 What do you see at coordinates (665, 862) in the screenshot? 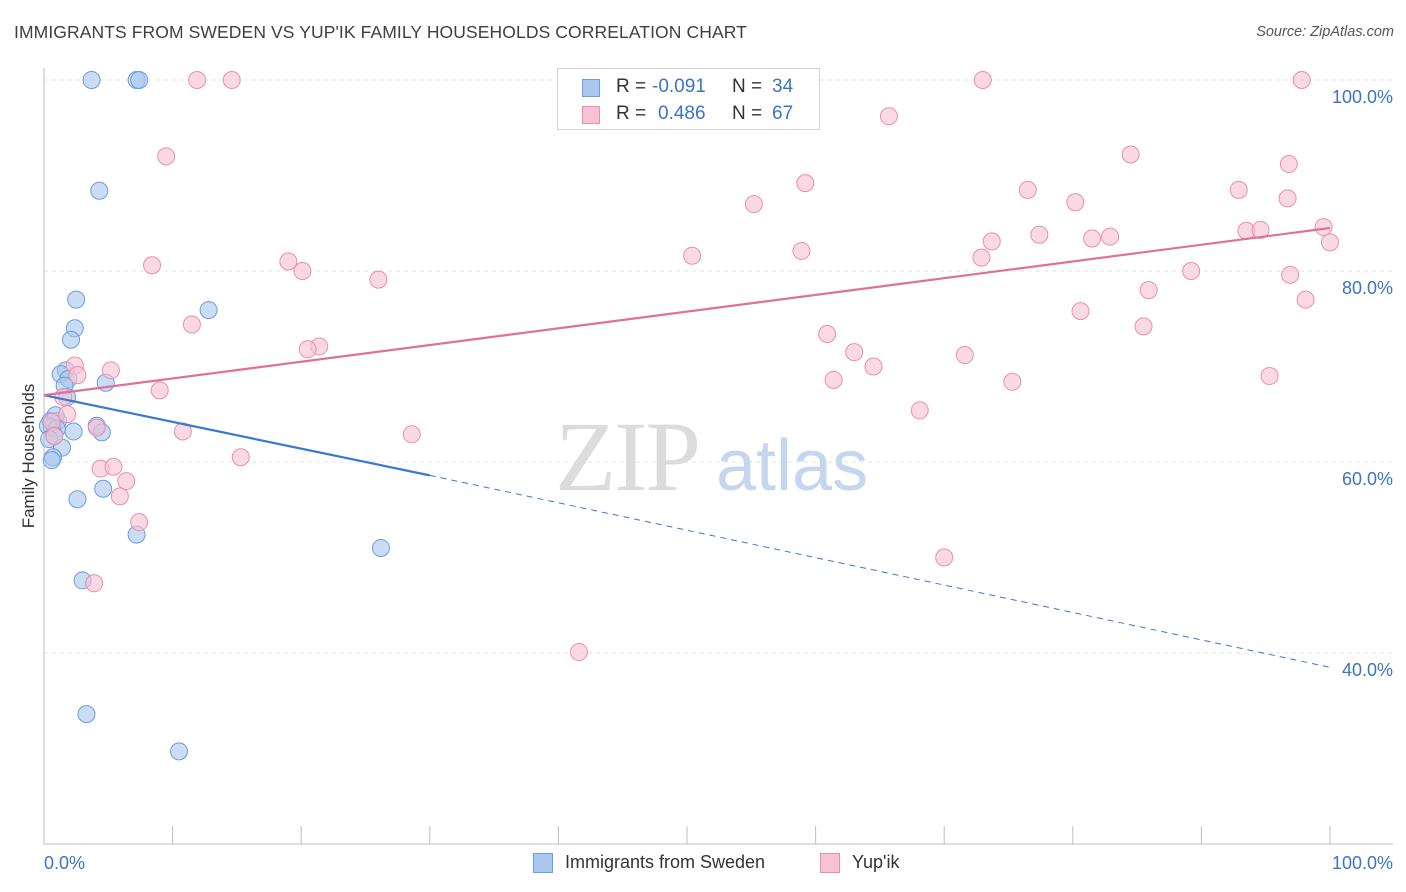
I see `bottom-legend-label: Immigrants from Sweden` at bounding box center [665, 862].